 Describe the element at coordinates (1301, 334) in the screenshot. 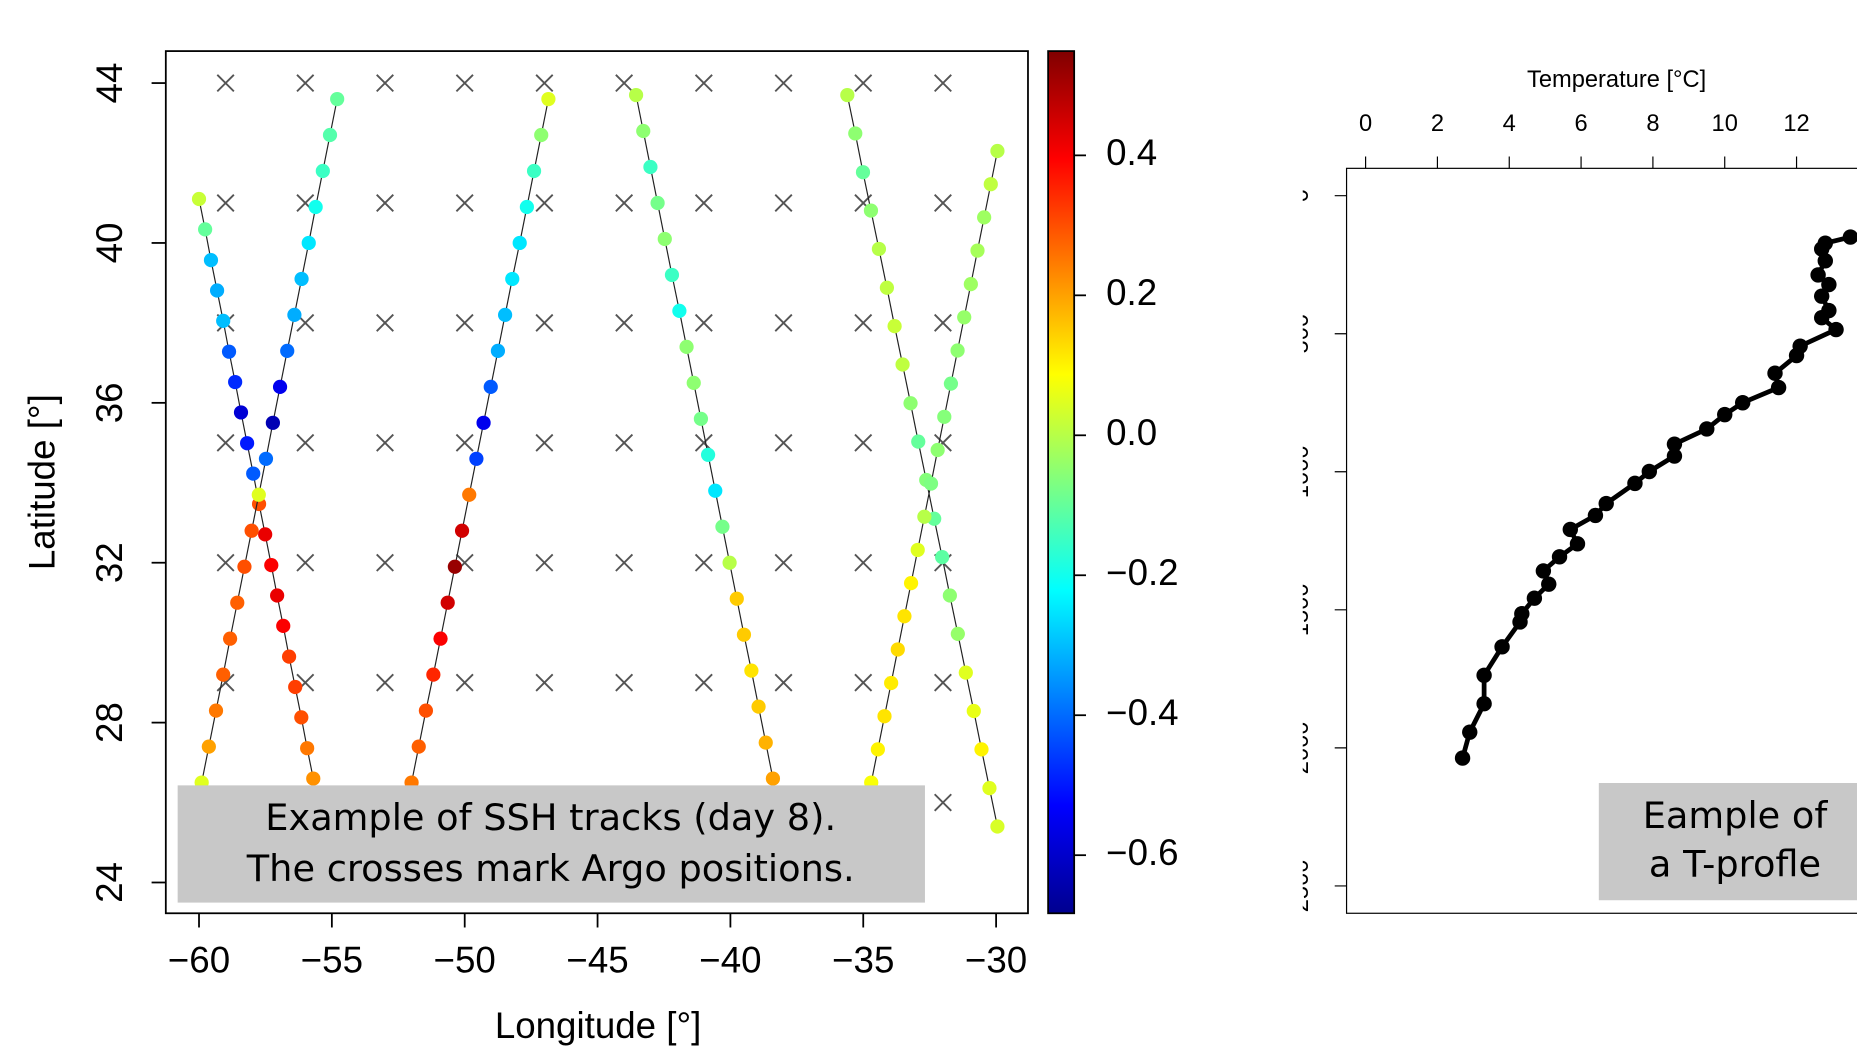

I see `y-tick-label: 500` at that location.